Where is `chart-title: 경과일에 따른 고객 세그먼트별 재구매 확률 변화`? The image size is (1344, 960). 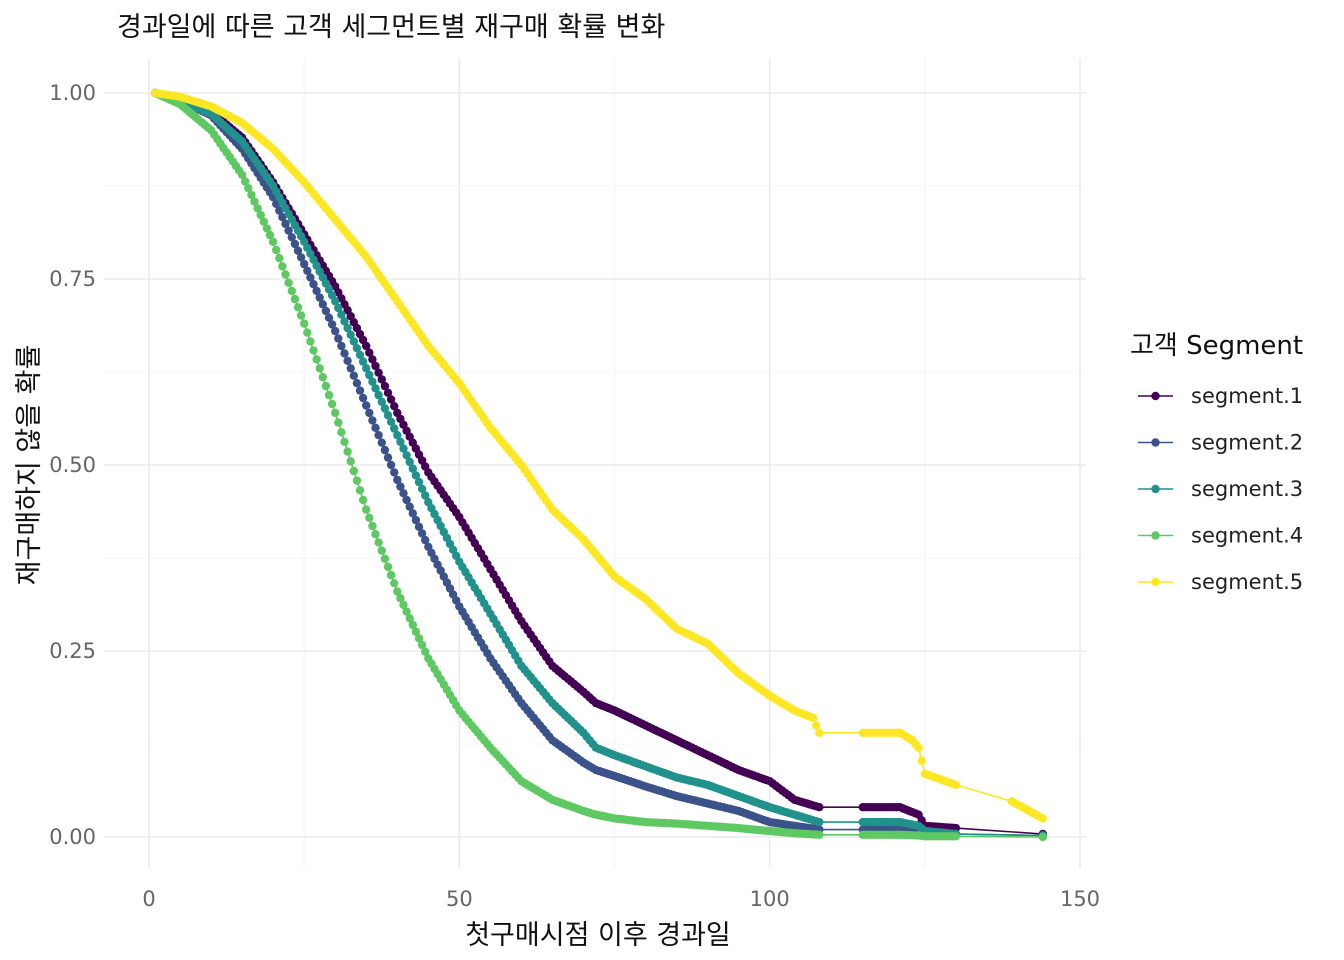
chart-title: 경과일에 따른 고객 세그먼트별 재구매 확률 변화 is located at coordinates (391, 27).